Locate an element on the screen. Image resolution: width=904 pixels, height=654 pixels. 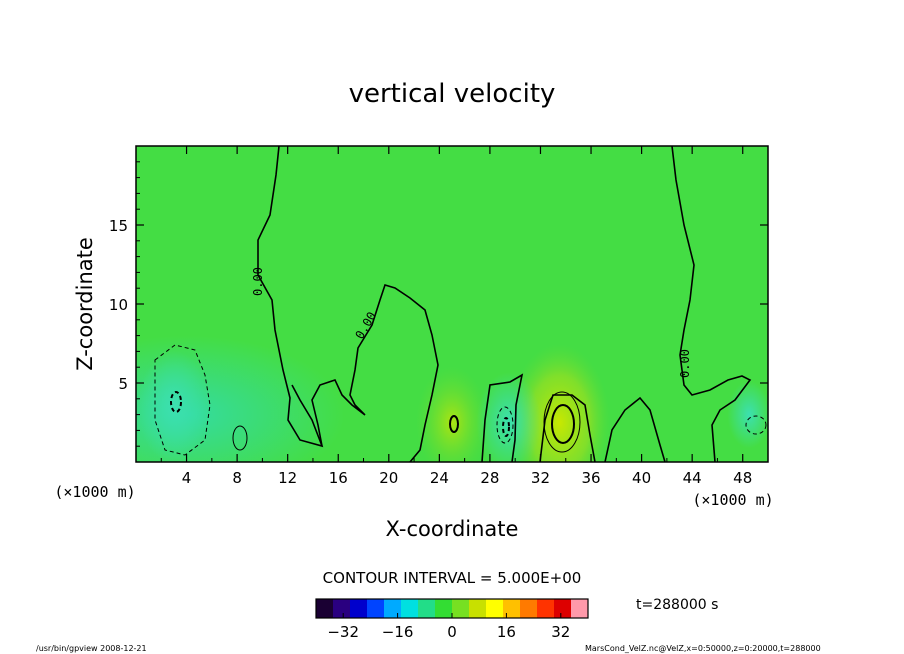
contour-downdraft-mid is located at coordinates (505, 425).